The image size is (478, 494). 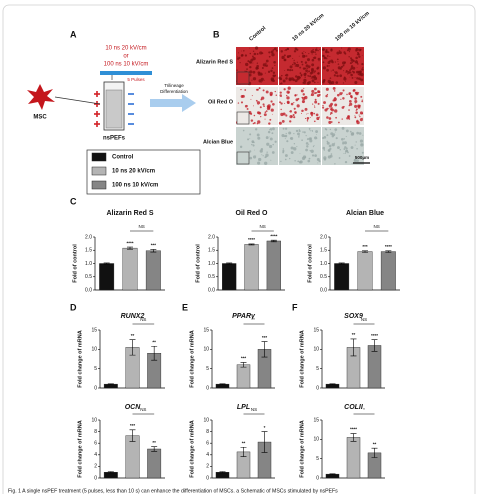 I want to click on y-tick-label: 1.0, so click(x=88, y=264).